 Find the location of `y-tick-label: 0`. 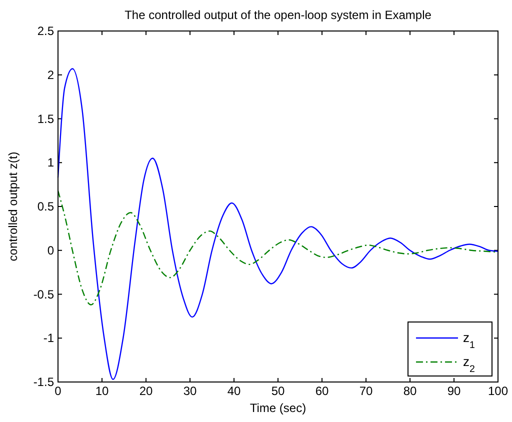

y-tick-label: 0 is located at coordinates (50, 250).